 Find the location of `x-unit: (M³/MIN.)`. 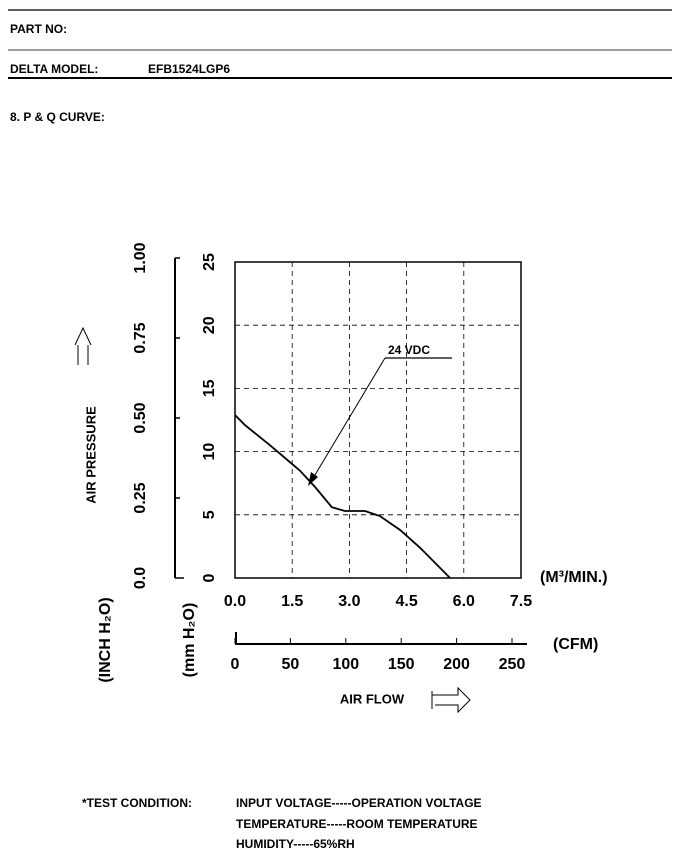

x-unit: (M³/MIN.) is located at coordinates (574, 577).